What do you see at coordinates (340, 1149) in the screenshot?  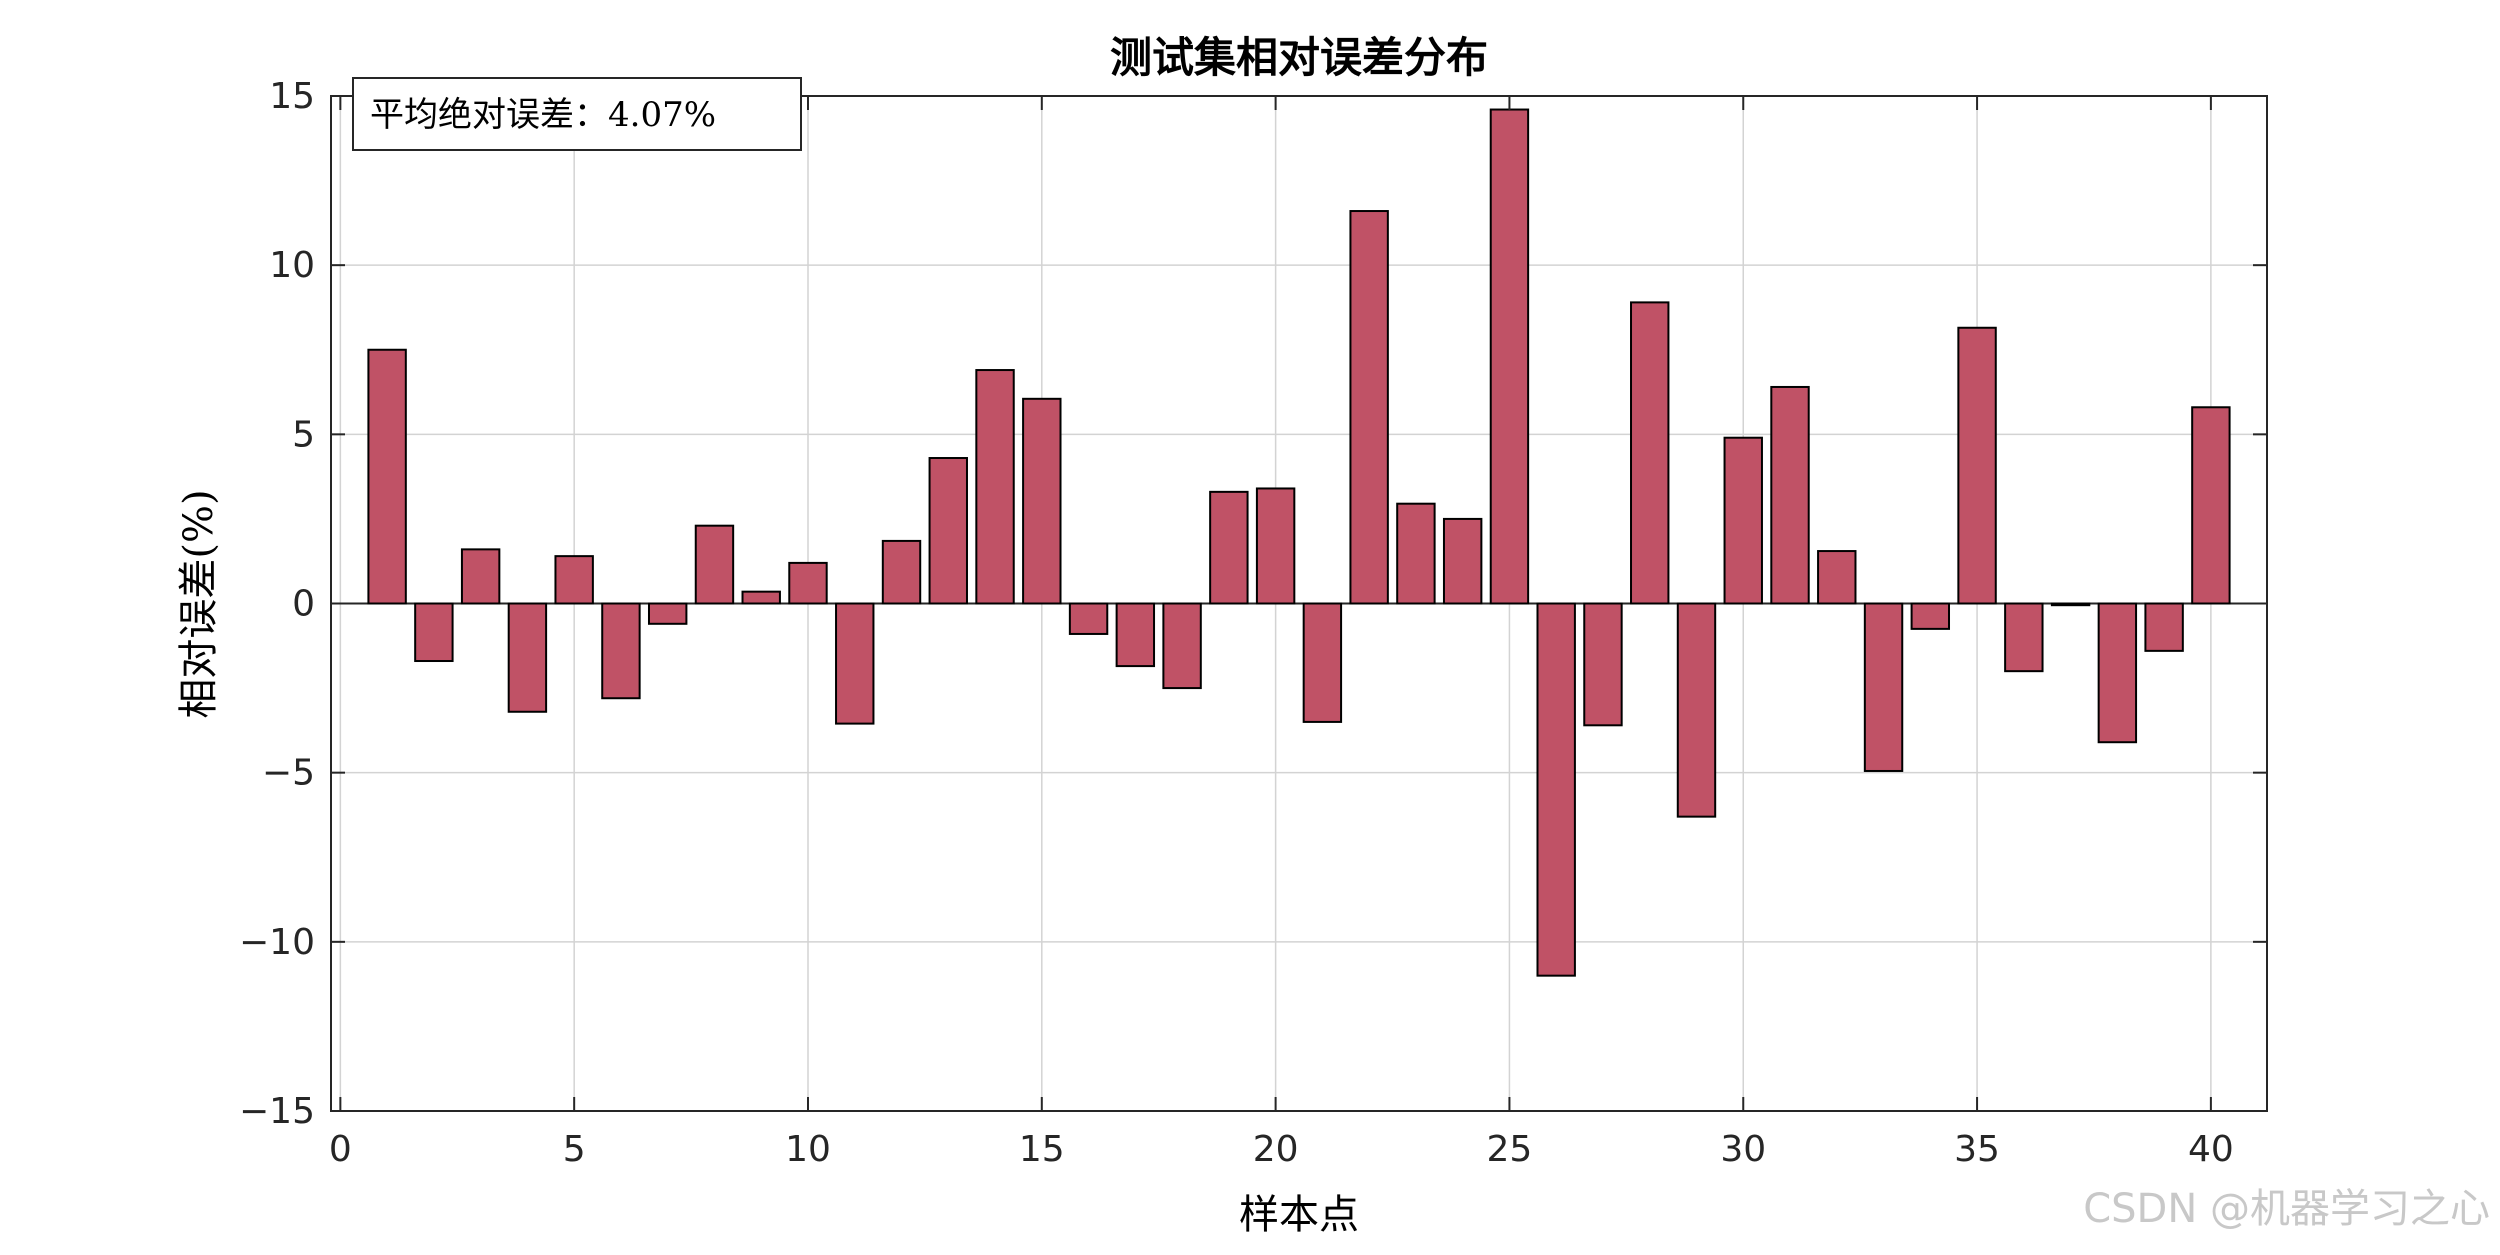 I see `x-tick-label: 0` at bounding box center [340, 1149].